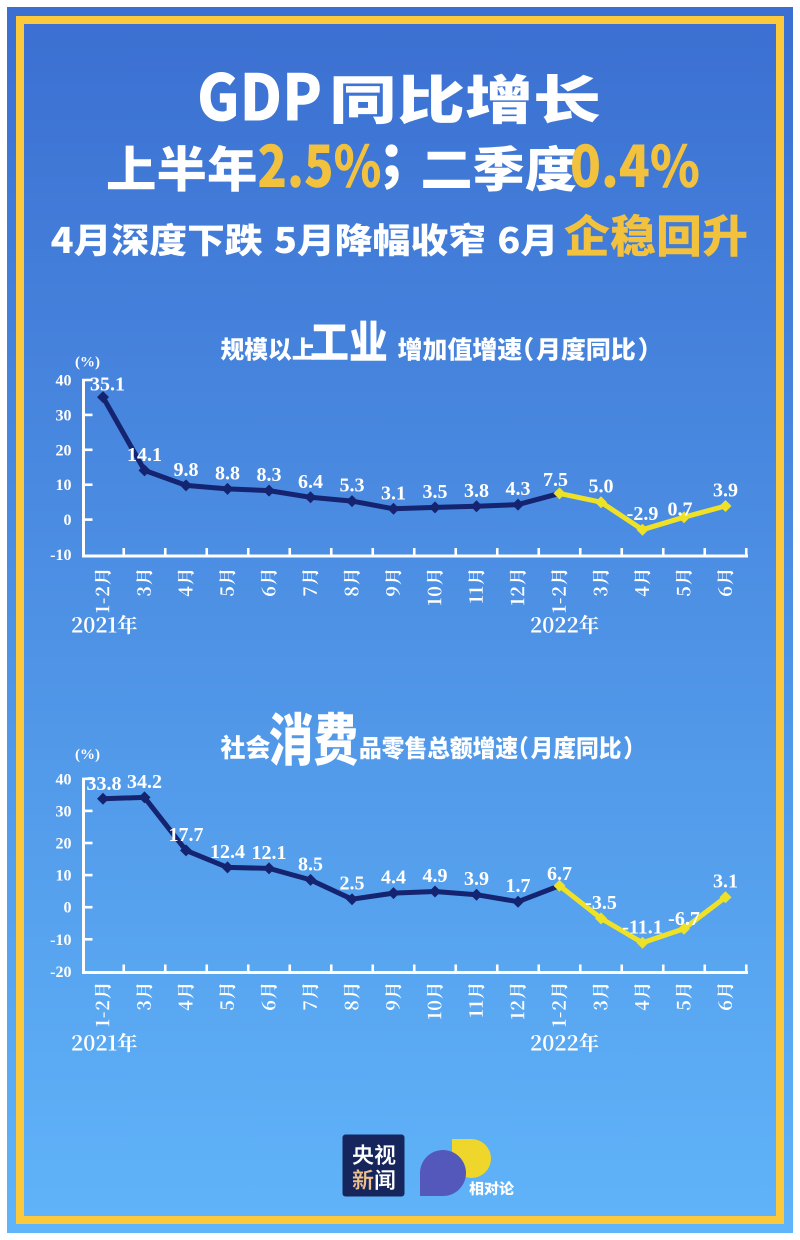 This screenshot has height=1240, width=800. What do you see at coordinates (310, 864) in the screenshot?
I see `svg-text: 8.5` at bounding box center [310, 864].